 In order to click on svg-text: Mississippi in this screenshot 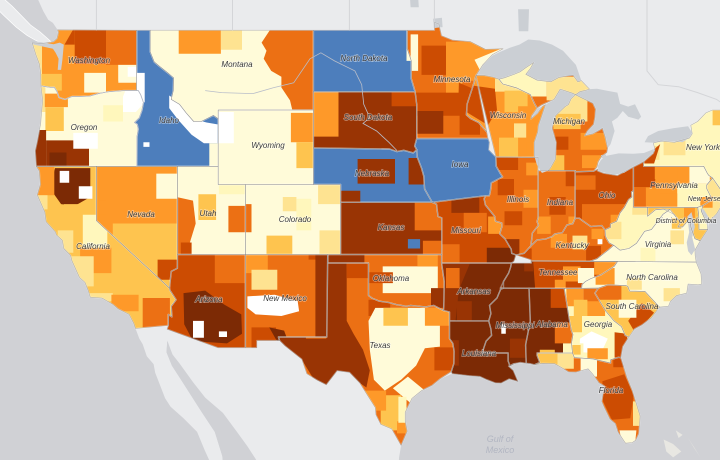, I will do `click(515, 325)`.